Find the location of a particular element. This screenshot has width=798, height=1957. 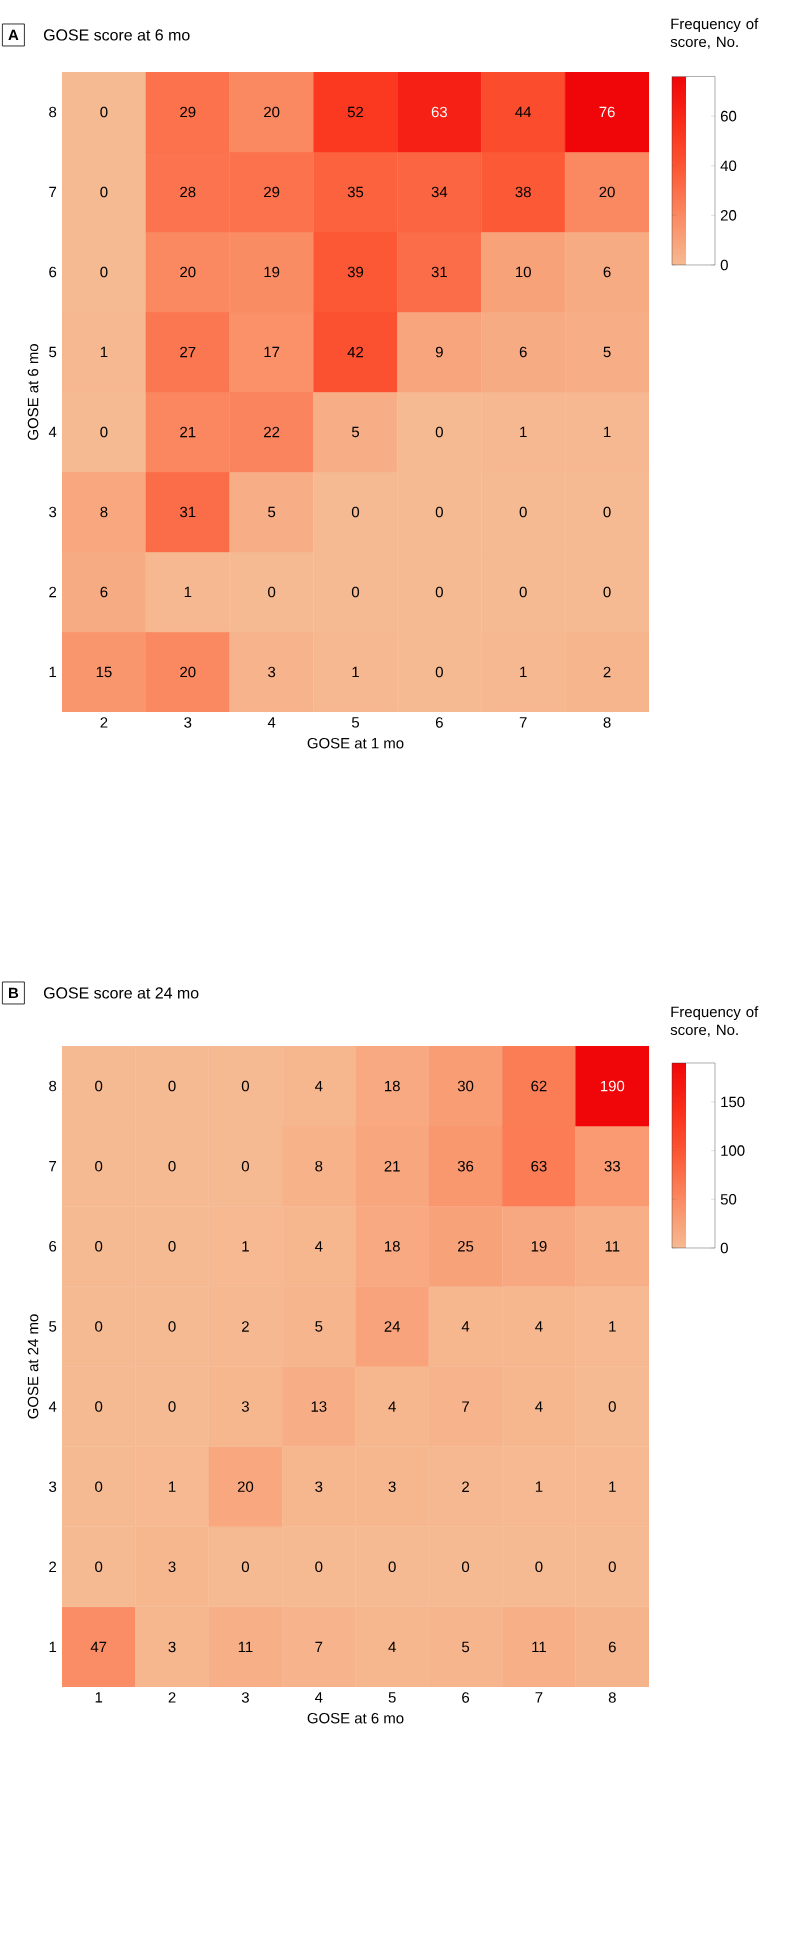

y-tick-label: 1 is located at coordinates (53, 1647).